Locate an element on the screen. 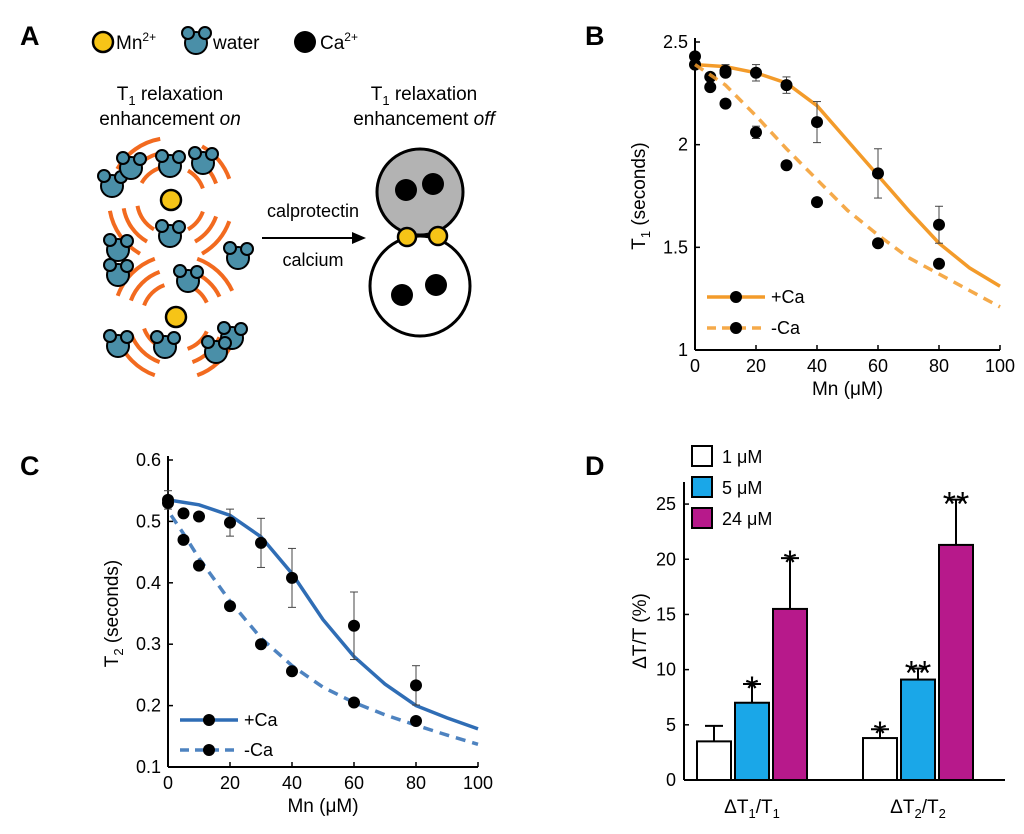  mn-legend-label: Mn2+ is located at coordinates (136, 42).